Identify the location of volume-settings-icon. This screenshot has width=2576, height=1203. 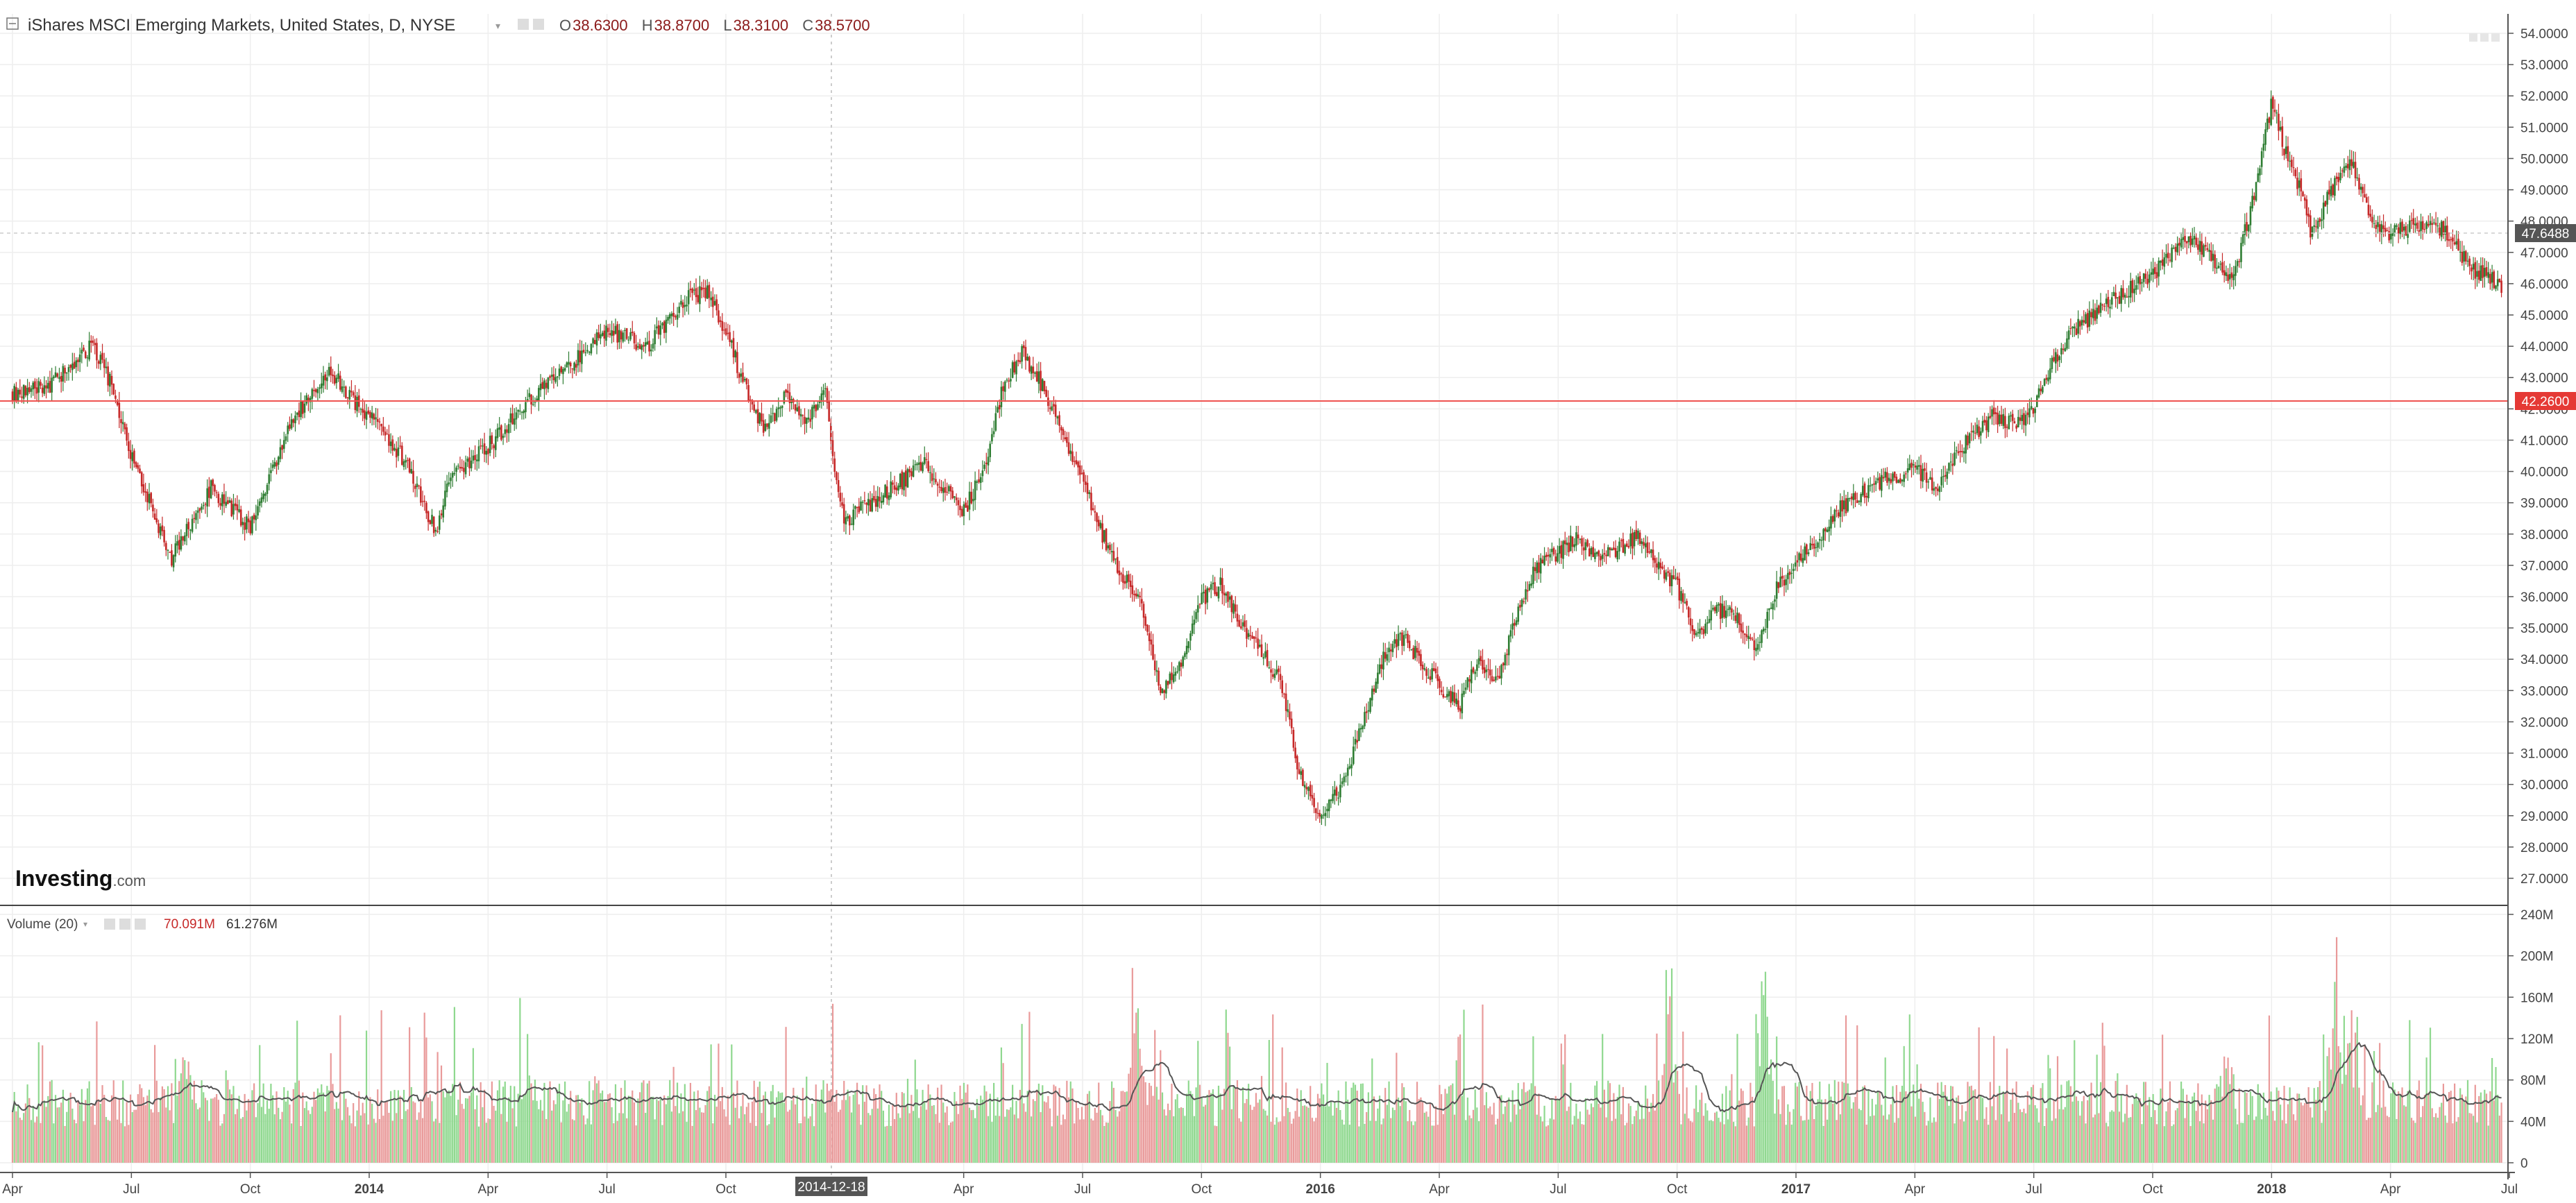
(109, 924).